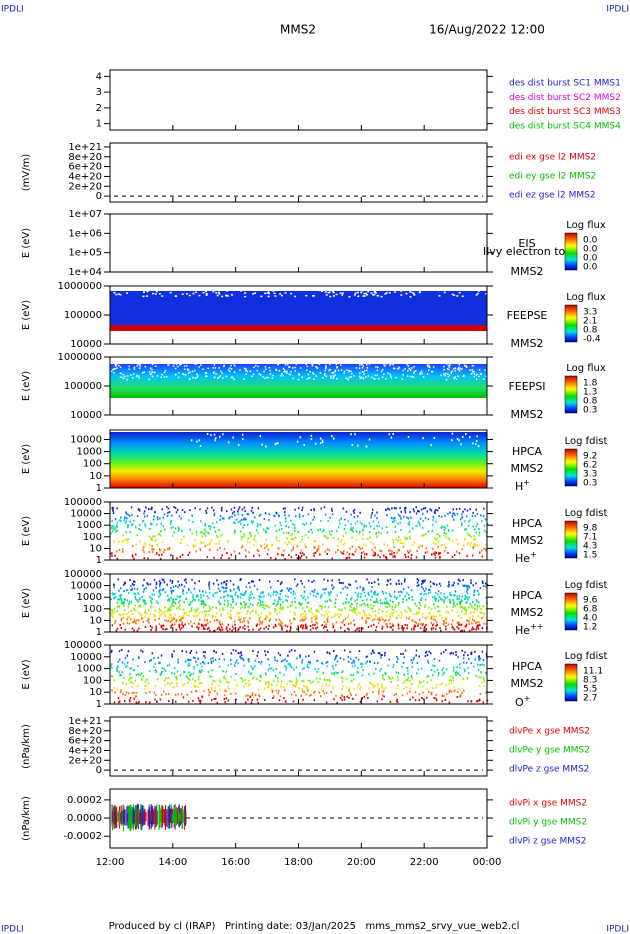 Image resolution: width=630 pixels, height=934 pixels. Describe the element at coordinates (172, 862) in the screenshot. I see `x-tick-label: 14:00` at that location.